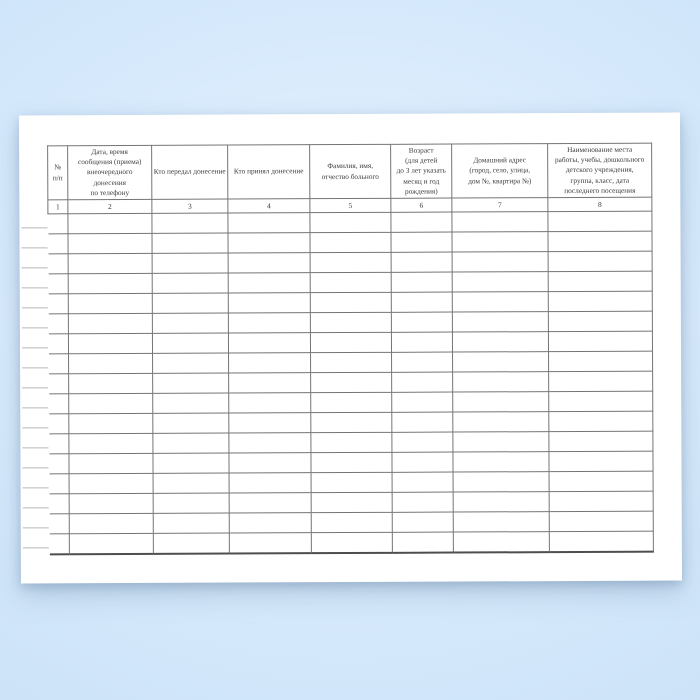  Describe the element at coordinates (268, 206) in the screenshot. I see `column-number: 4` at that location.